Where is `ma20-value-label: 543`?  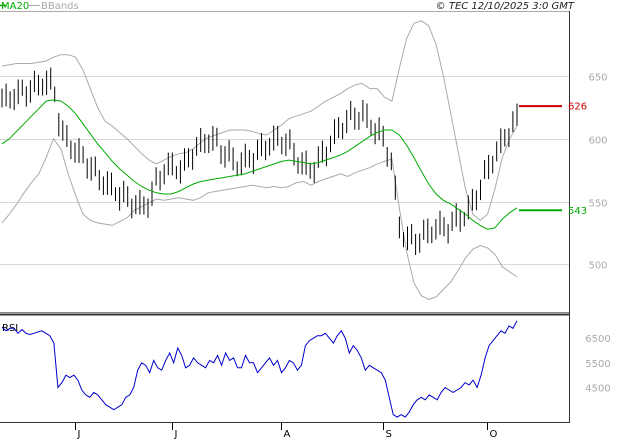
ma20-value-label: 543 is located at coordinates (577, 211).